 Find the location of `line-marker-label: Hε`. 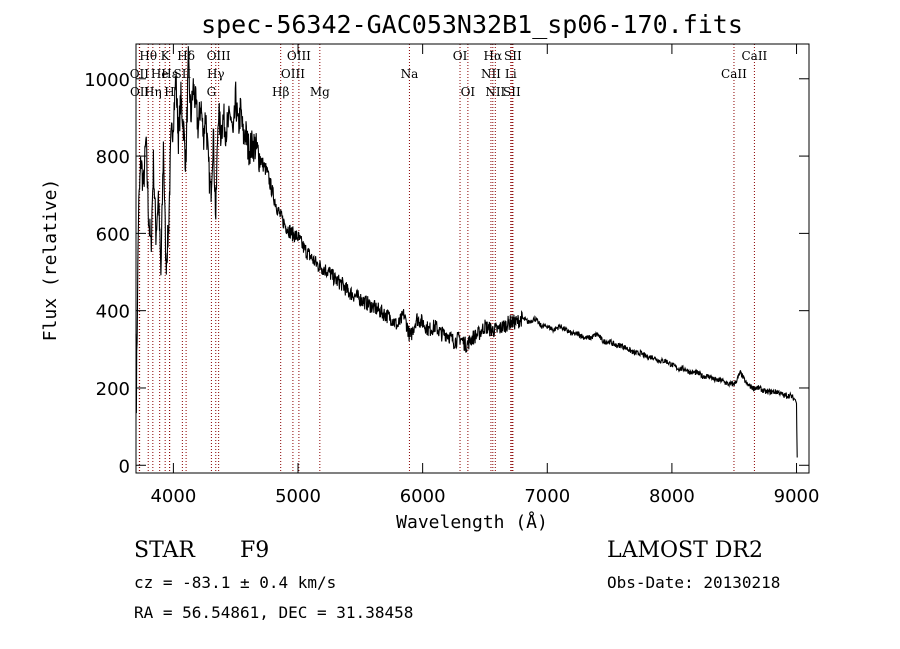

line-marker-label: Hε is located at coordinates (169, 74).